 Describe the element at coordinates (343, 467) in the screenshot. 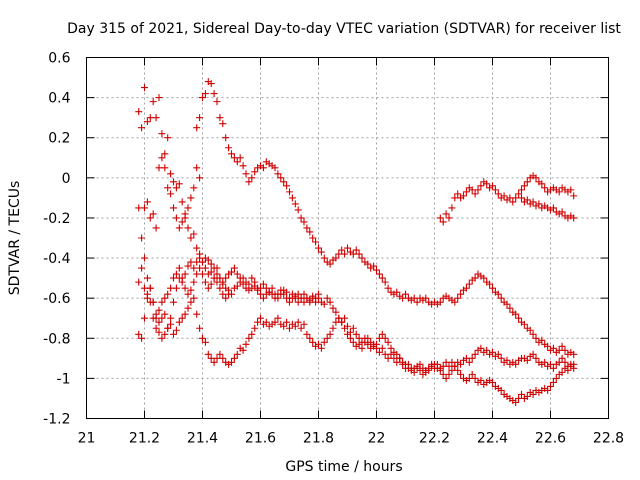

I see `x-axis-label: GPS time / hours` at that location.